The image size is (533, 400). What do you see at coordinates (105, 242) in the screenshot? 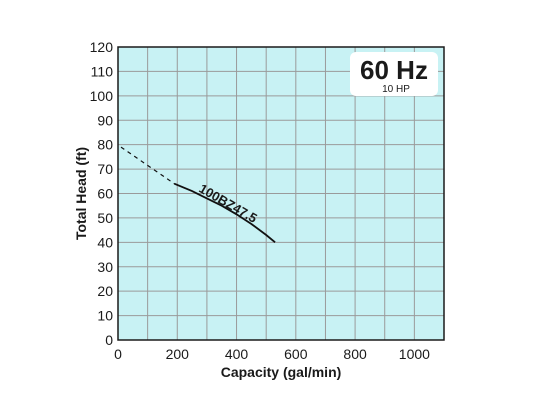
I see `y-tick-label: 40` at bounding box center [105, 242].